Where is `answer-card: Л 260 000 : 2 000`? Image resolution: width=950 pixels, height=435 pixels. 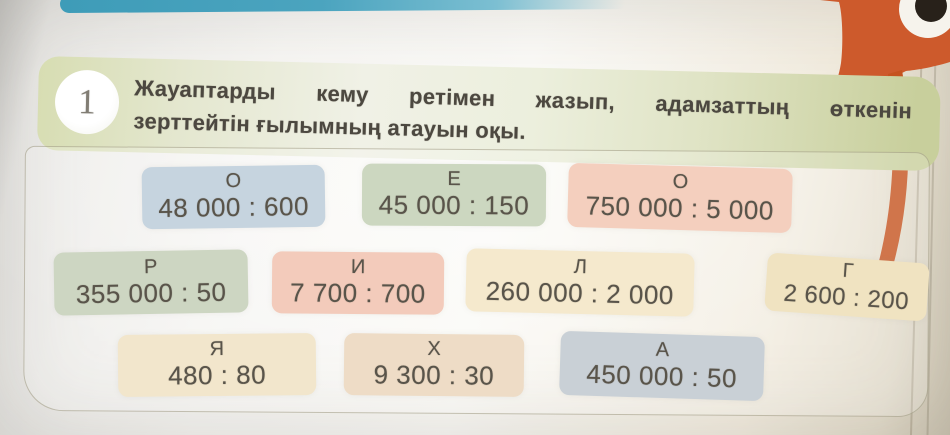 answer-card: Л 260 000 : 2 000 is located at coordinates (580, 282).